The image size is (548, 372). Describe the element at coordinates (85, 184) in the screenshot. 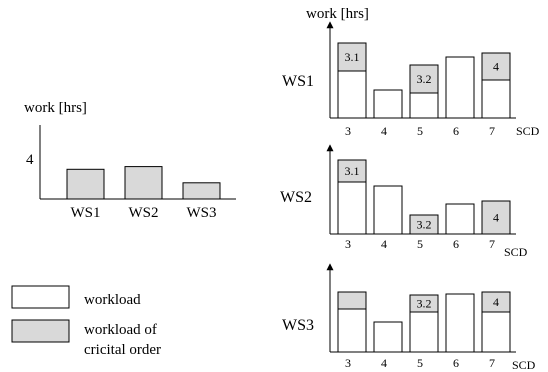

I see `summary-bar-ws1` at that location.